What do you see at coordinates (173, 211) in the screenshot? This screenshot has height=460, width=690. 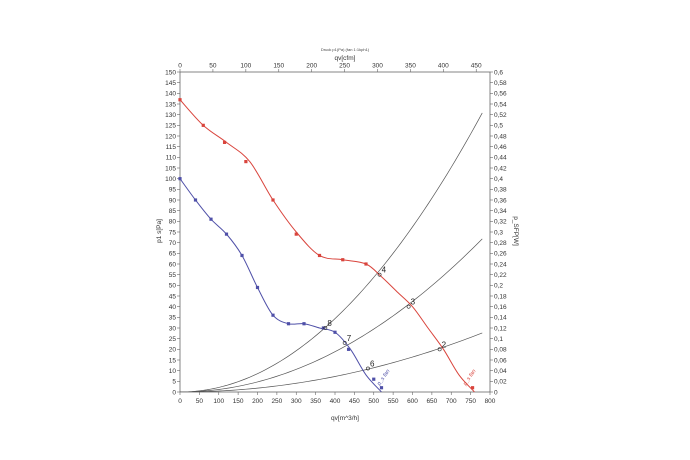 I see `y-tick-label: 85` at bounding box center [173, 211].